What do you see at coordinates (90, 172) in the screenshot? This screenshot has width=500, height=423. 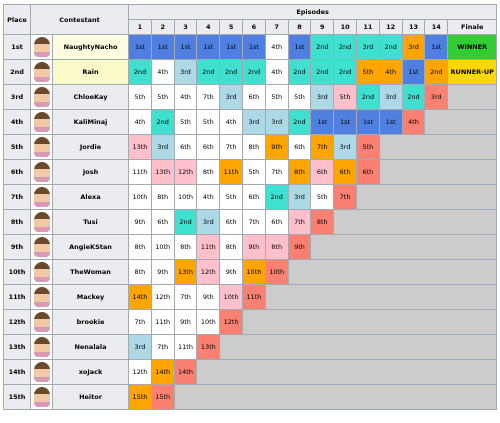 I see `contestant-name: Josh` at bounding box center [90, 172].